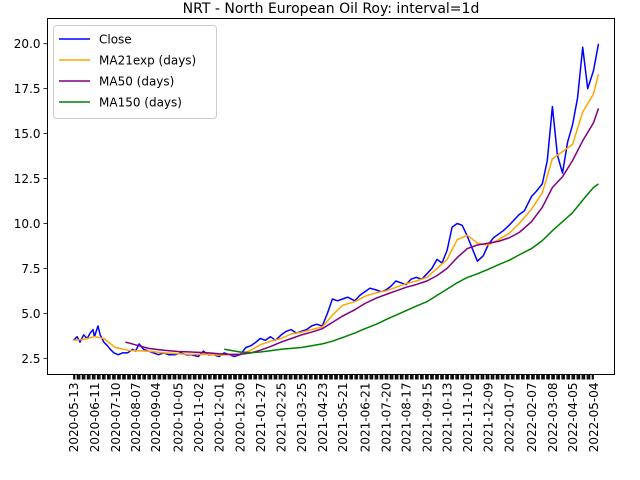 The image size is (640, 480). I want to click on x-tick-label: 2021-08-17, so click(406, 418).